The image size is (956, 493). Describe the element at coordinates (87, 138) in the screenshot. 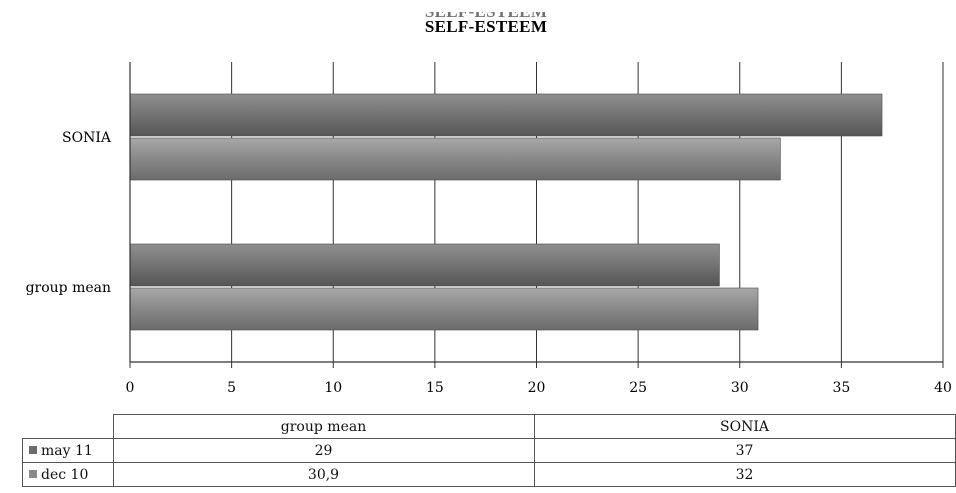

I see `category-label: SONIA` at that location.